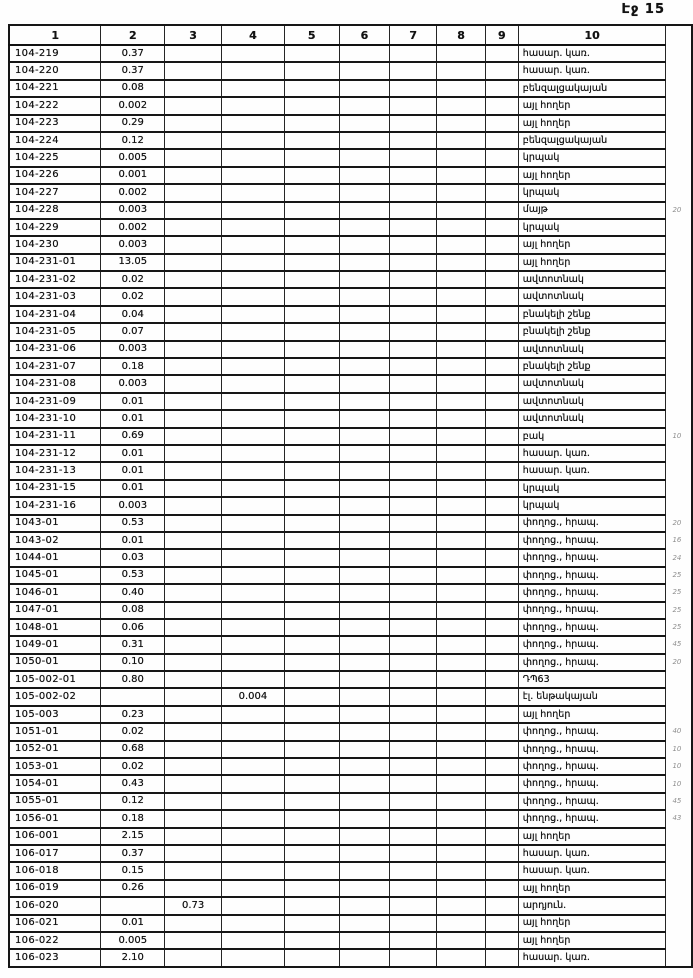  Describe the element at coordinates (677, 574) in the screenshot. I see `margin-note: 25` at that location.